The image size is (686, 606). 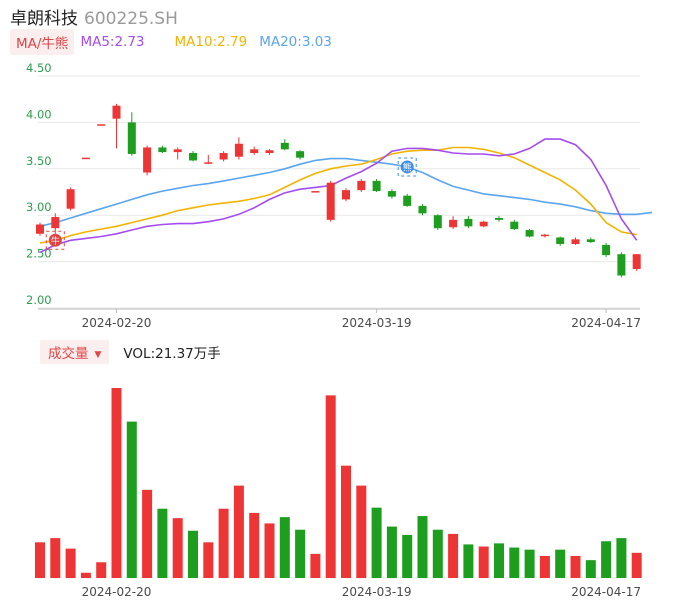 What do you see at coordinates (377, 592) in the screenshot?
I see `volume-x-tick-label: 2024-03-19` at bounding box center [377, 592].